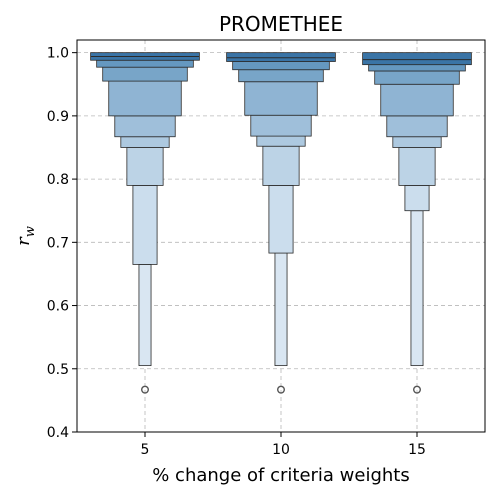 This screenshot has width=500, height=500. What do you see at coordinates (58, 54) in the screenshot?
I see `y-tick-label: 1.0` at bounding box center [58, 54].